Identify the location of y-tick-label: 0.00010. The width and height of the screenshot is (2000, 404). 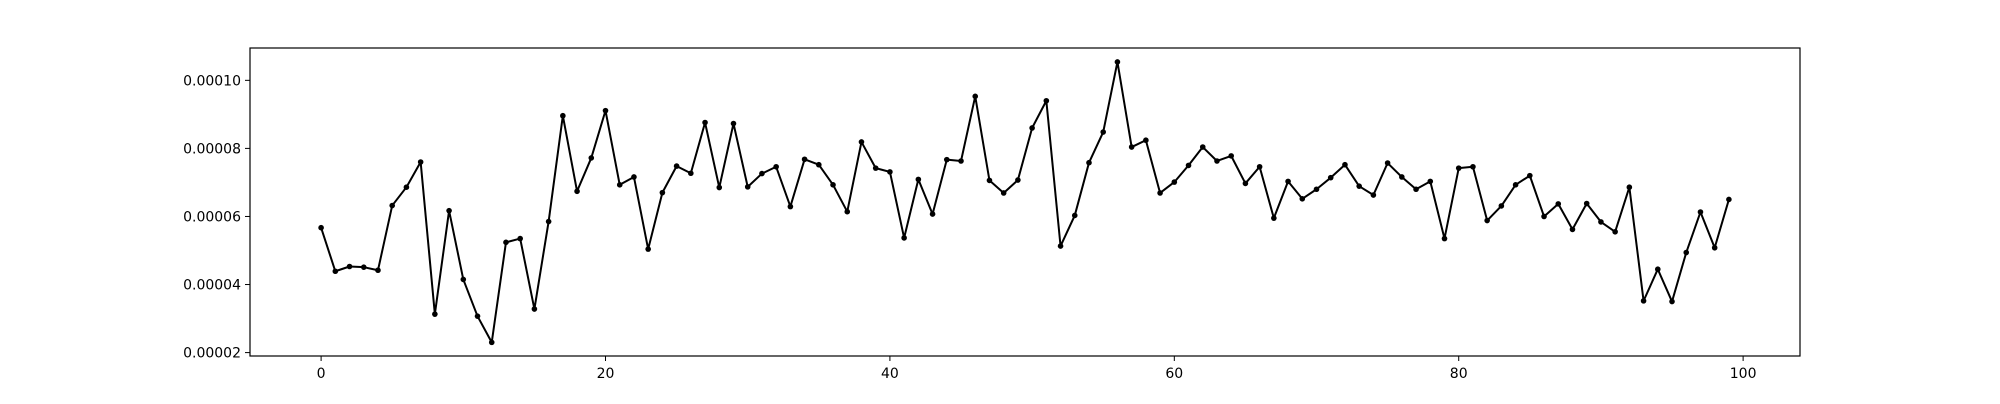
(212, 81).